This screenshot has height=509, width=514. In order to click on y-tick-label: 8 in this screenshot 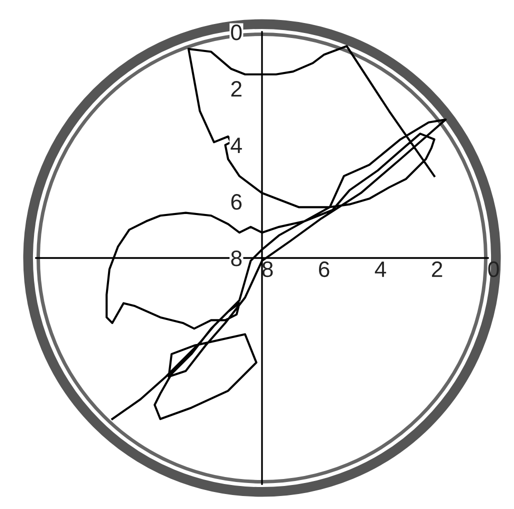, I will do `click(236, 258)`.